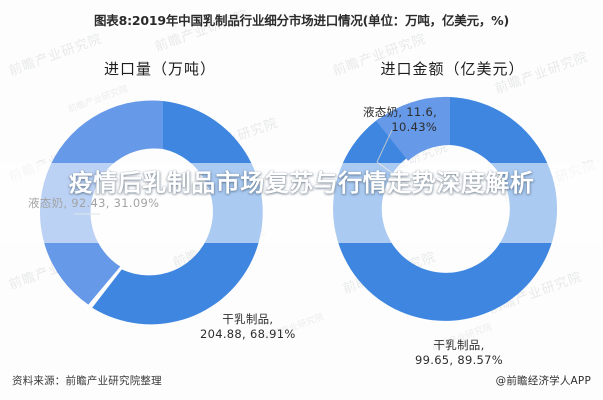  Describe the element at coordinates (159, 69) in the screenshot. I see `chart-title-import-volume: 进口量（万吨）` at that location.